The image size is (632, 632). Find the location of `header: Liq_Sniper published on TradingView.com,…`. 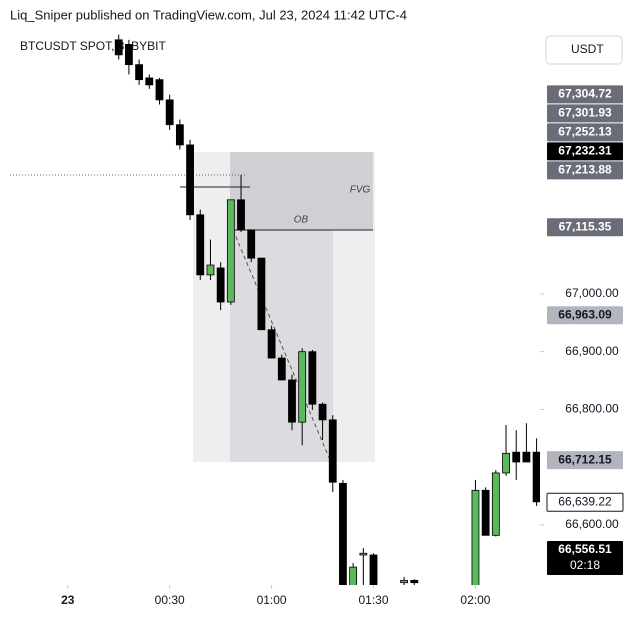

header: Liq_Sniper published on TradingView.com,… is located at coordinates (208, 14).